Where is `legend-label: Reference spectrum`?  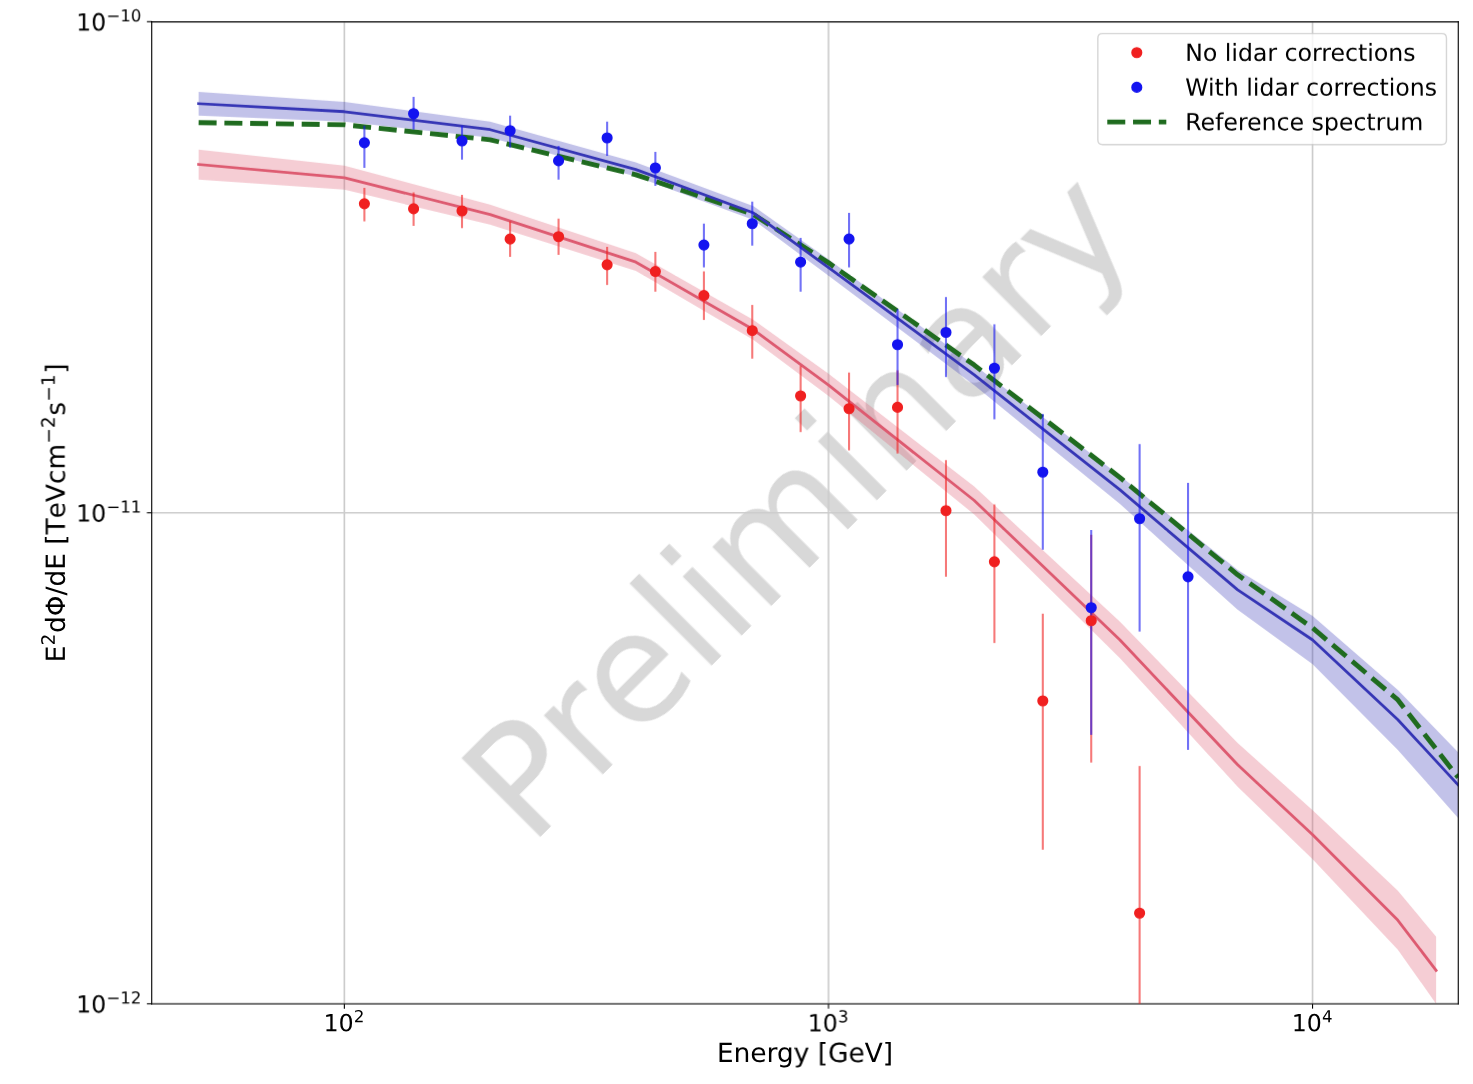 legend-label: Reference spectrum is located at coordinates (1304, 124).